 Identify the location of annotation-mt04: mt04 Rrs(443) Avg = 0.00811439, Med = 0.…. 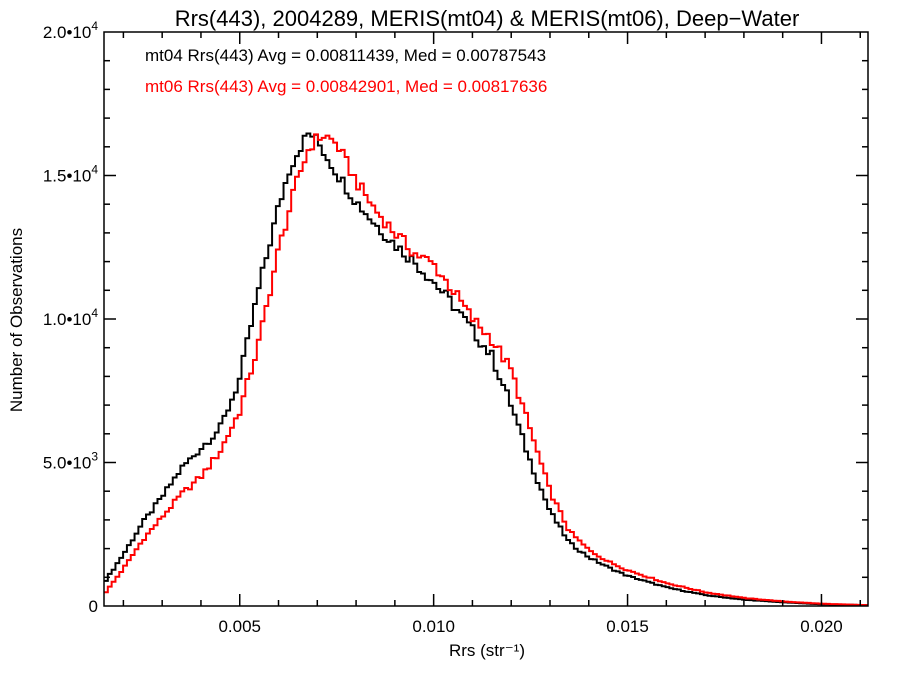
(345, 55).